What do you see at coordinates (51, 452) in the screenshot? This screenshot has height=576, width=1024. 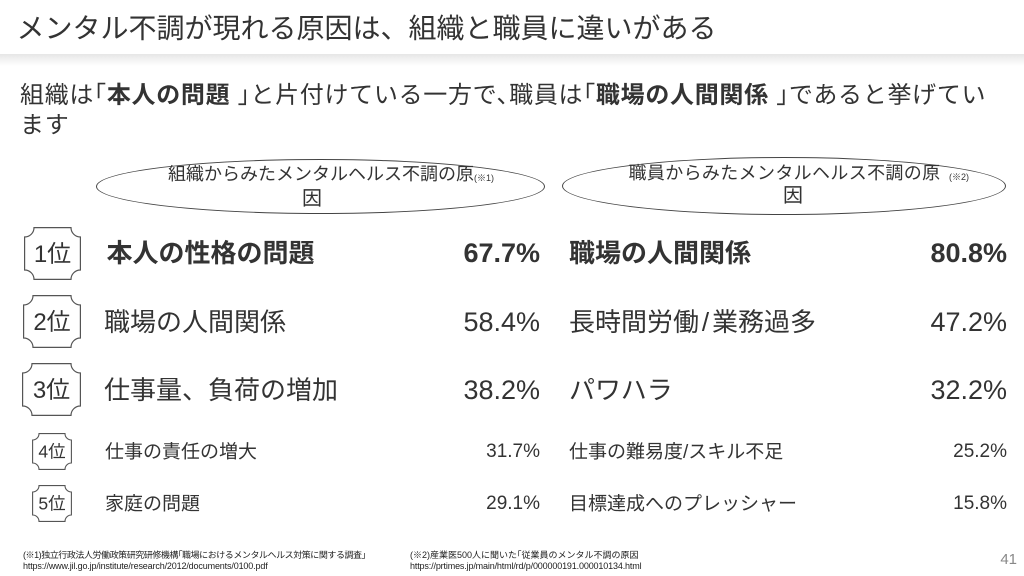 I see `svg-text: 4位` at bounding box center [51, 452].